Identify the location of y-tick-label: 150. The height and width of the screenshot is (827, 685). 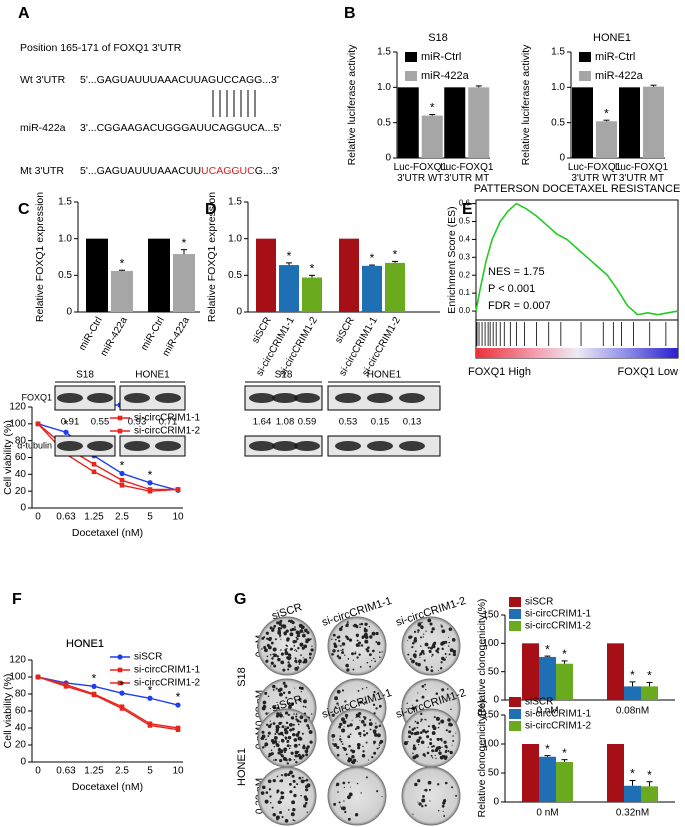
(490, 615).